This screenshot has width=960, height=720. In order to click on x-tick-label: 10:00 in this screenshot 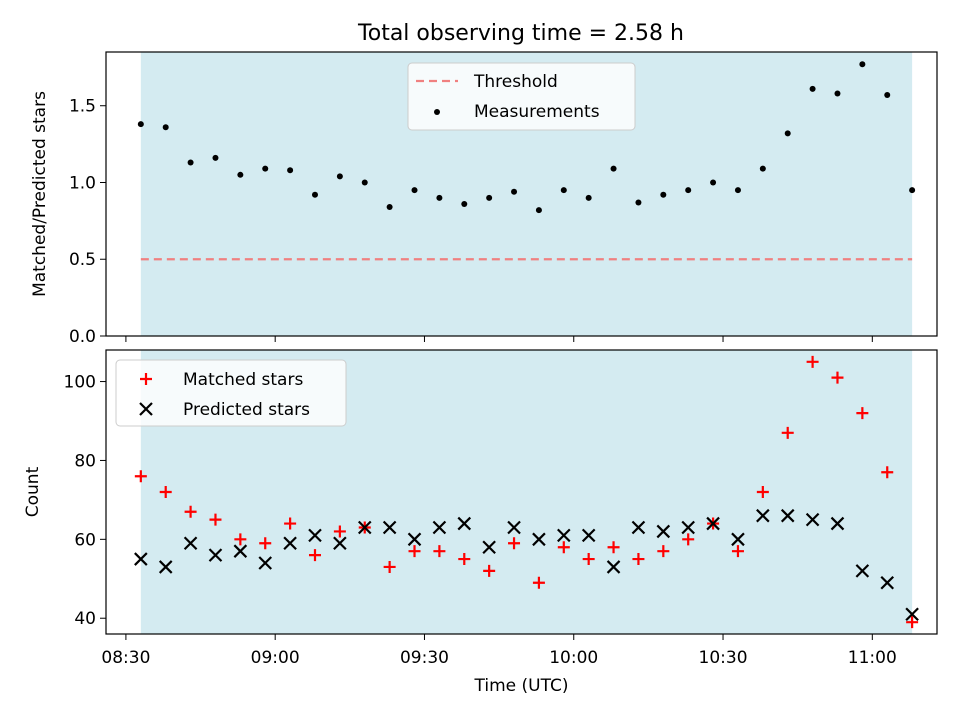, I will do `click(573, 658)`.